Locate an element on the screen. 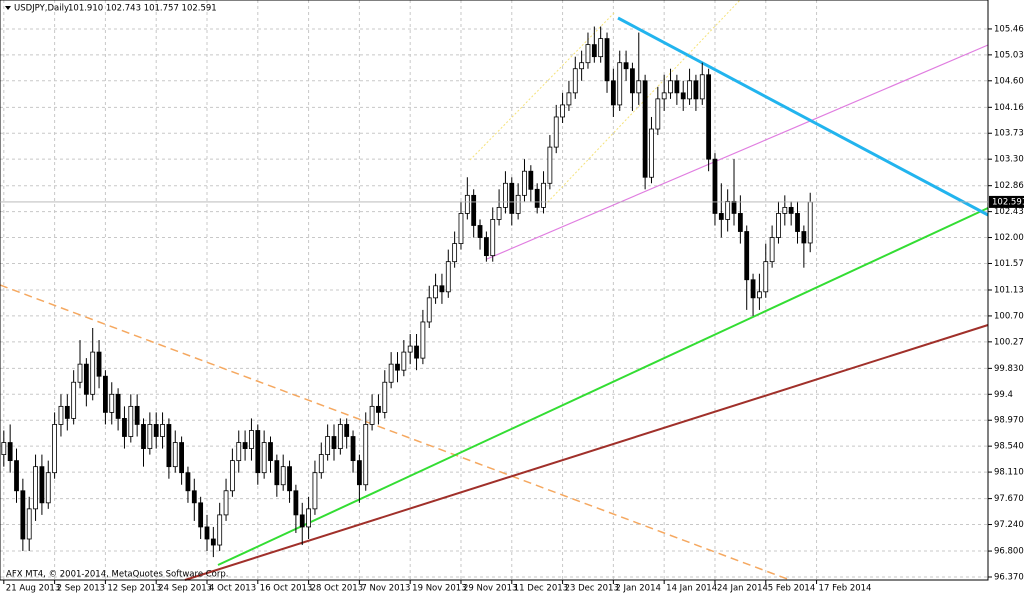 Image resolution: width=1024 pixels, height=595 pixels. x-tick-label: 23 Dec 2013 is located at coordinates (592, 589).